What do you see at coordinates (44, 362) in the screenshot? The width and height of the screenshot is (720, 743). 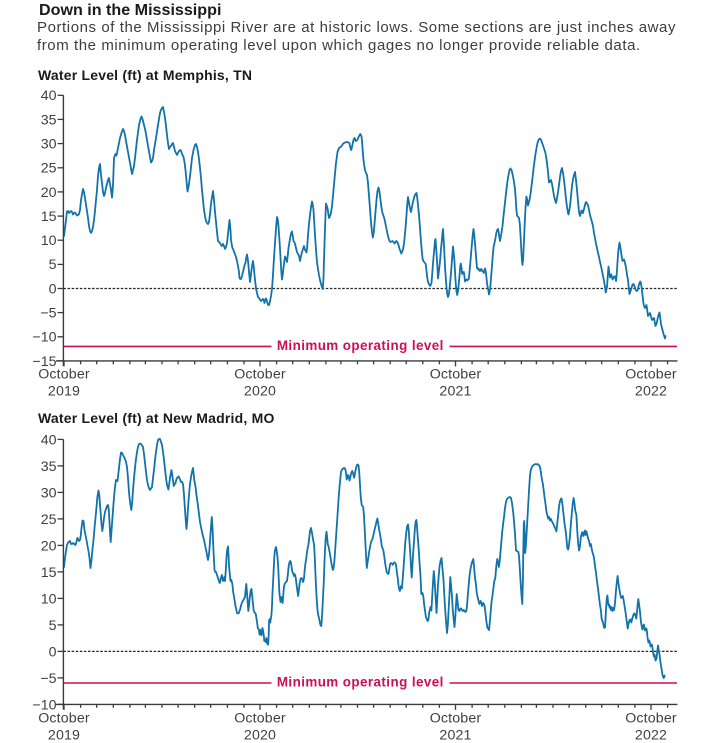 I see `svg-text: −15` at bounding box center [44, 362].